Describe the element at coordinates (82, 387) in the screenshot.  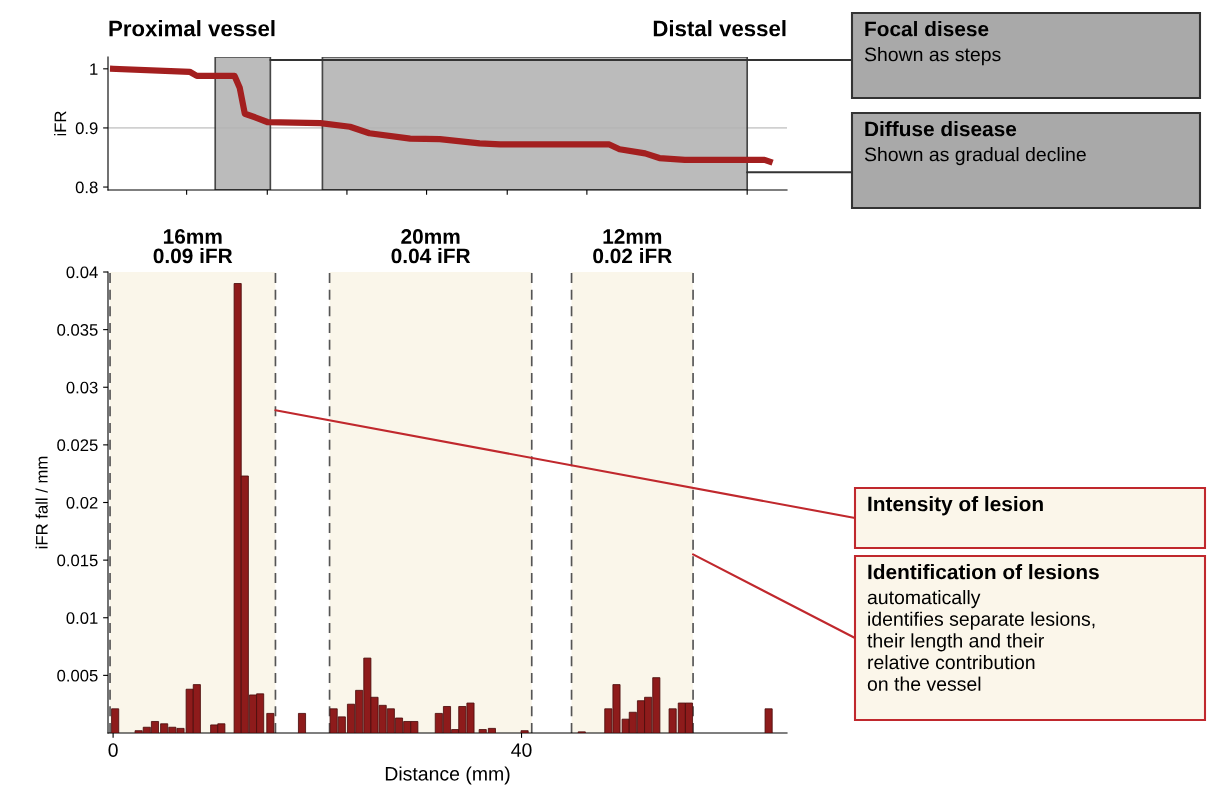
I see `y-tick-label: 0.03` at that location.